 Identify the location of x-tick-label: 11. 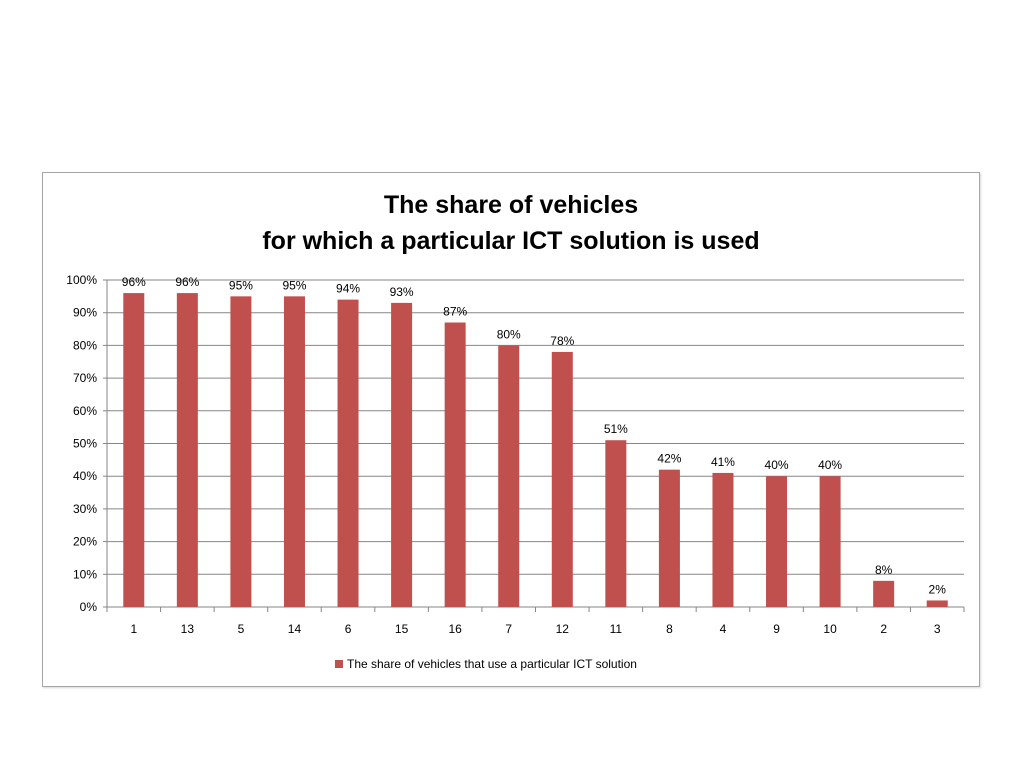
(616, 629).